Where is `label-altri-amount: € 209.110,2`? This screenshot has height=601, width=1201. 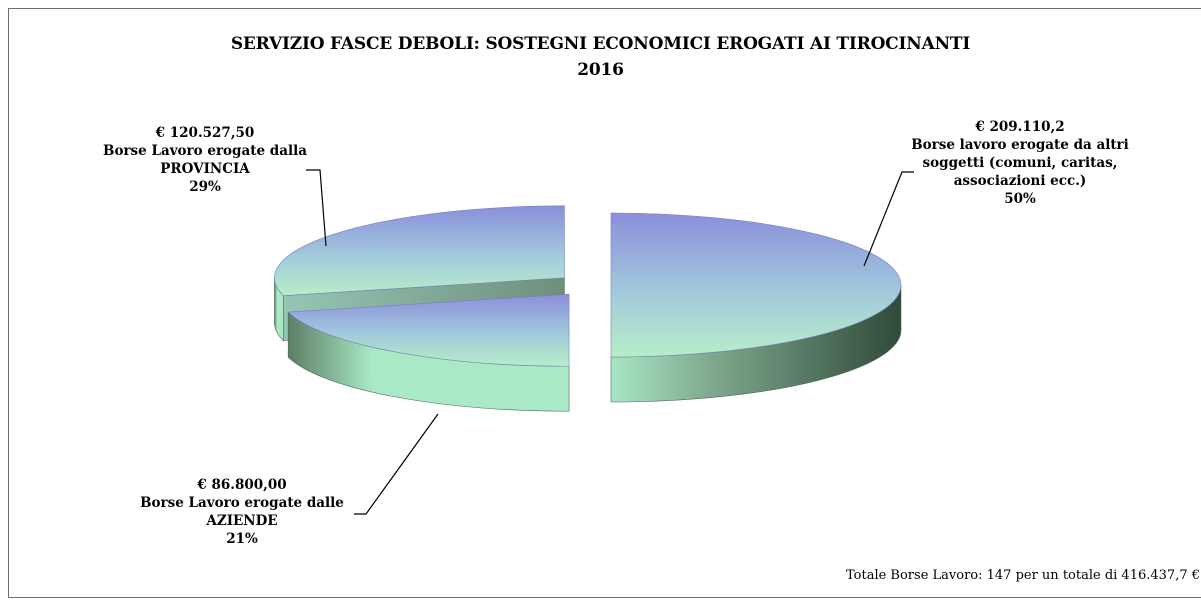
label-altri-amount: € 209.110,2 is located at coordinates (1020, 127).